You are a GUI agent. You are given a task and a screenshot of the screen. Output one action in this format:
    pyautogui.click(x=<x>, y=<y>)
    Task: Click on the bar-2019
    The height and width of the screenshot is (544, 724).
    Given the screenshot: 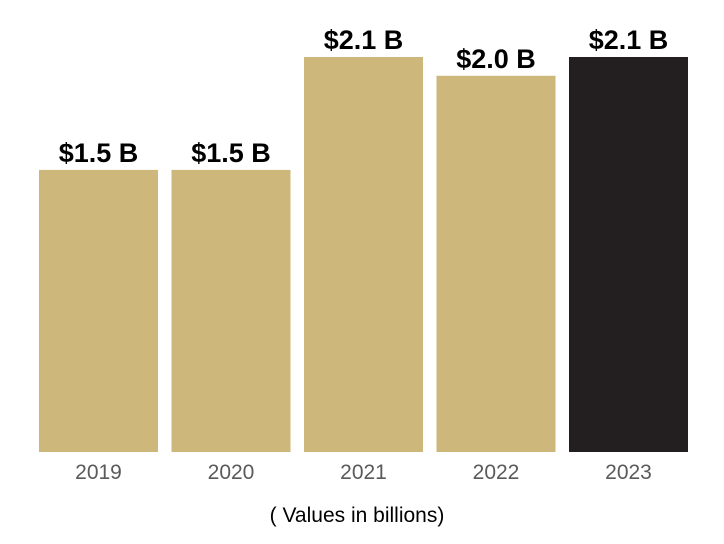 What is the action you would take?
    pyautogui.click(x=98, y=310)
    